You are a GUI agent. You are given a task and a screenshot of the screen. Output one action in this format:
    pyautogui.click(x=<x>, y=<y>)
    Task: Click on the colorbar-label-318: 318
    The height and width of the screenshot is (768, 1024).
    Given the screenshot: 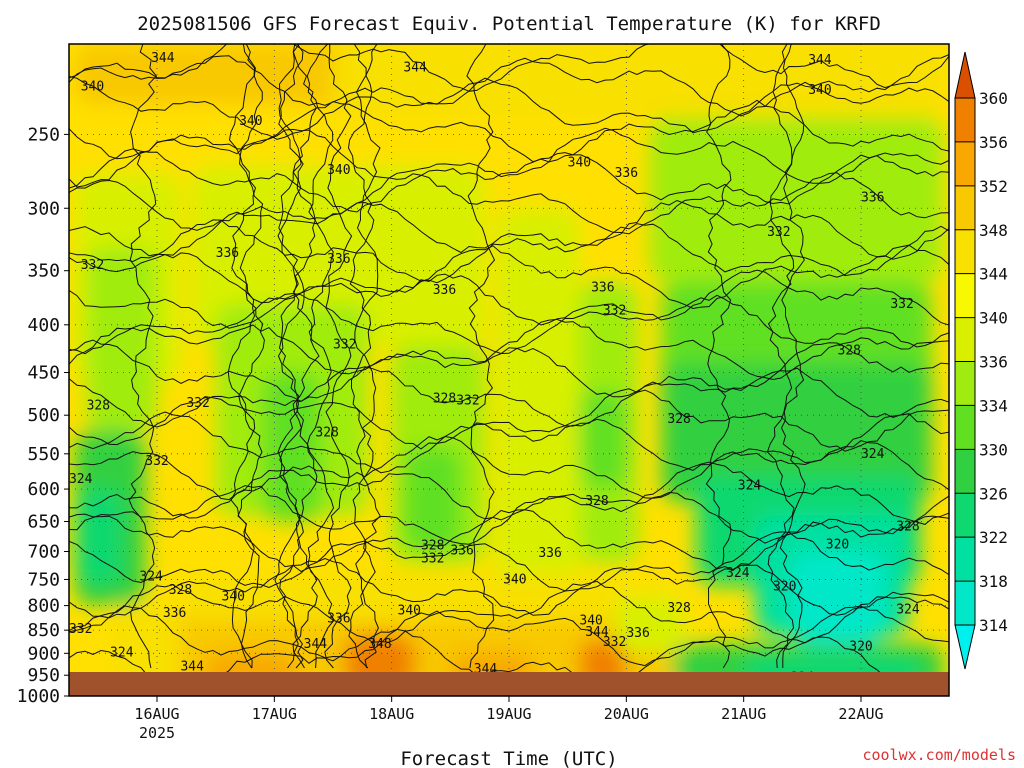 What is the action you would take?
    pyautogui.click(x=993, y=581)
    